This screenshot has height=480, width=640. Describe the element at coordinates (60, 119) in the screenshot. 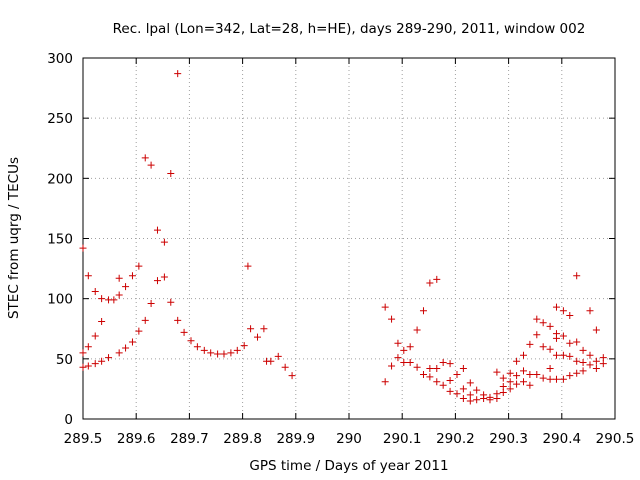

I see `y-tick-label: 250` at that location.